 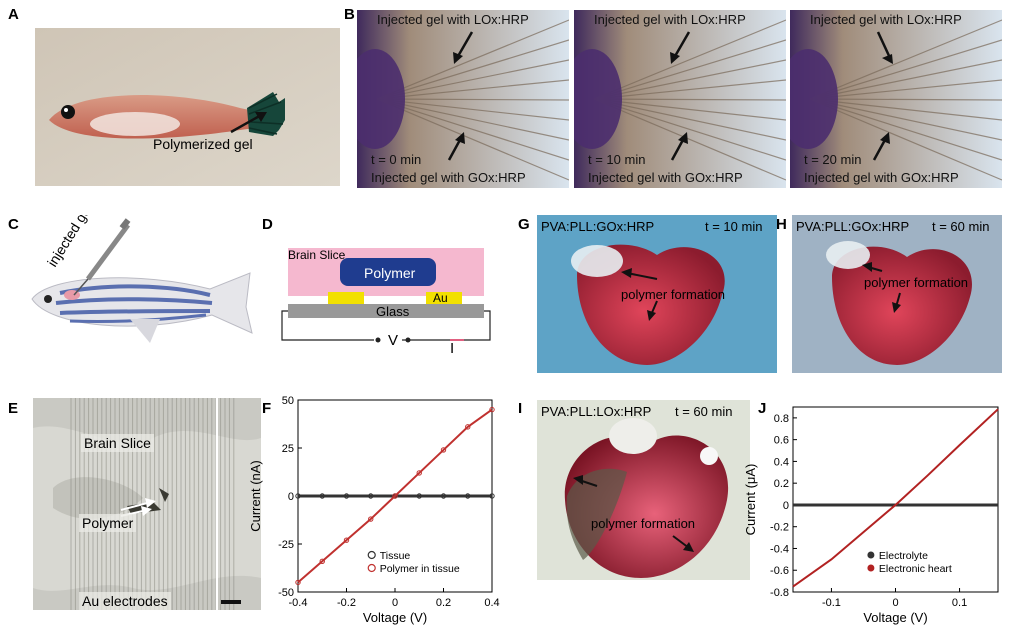 What do you see at coordinates (853, 226) in the screenshot?
I see `panel-h-title: PVA:PLL:GOx:HRP` at bounding box center [853, 226].